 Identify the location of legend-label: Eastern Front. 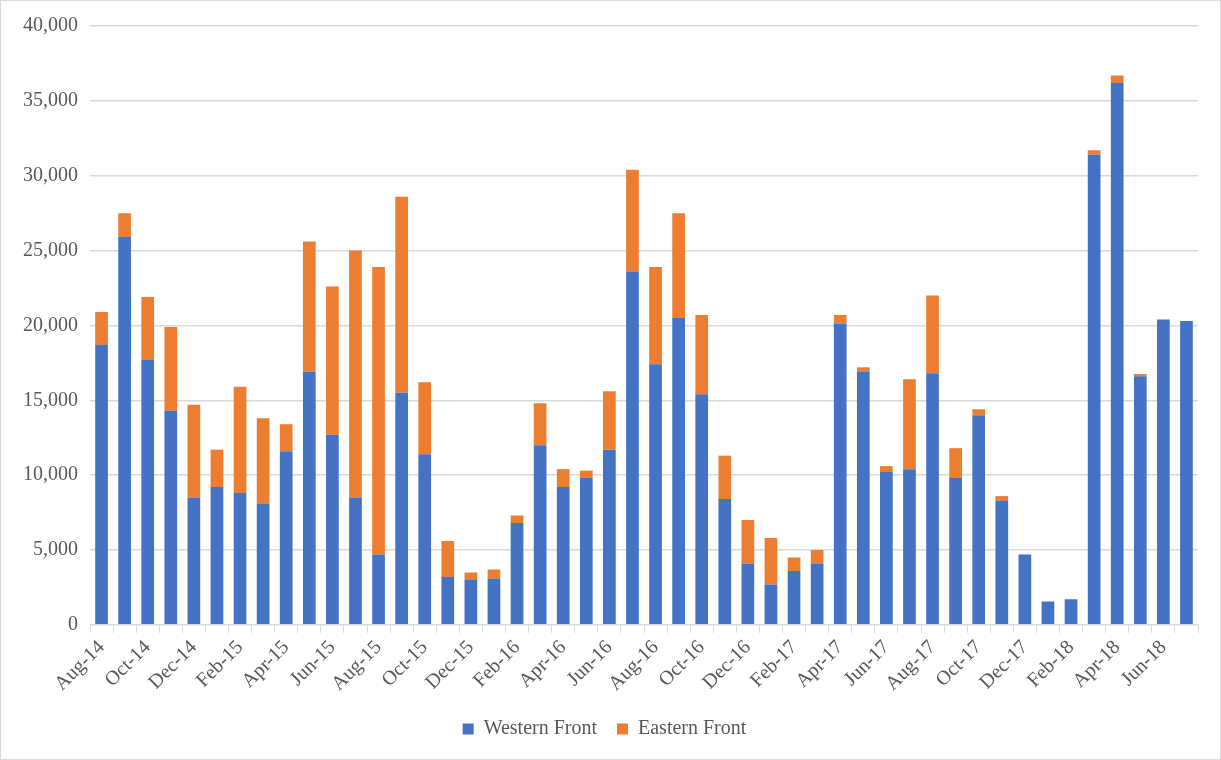
(692, 727).